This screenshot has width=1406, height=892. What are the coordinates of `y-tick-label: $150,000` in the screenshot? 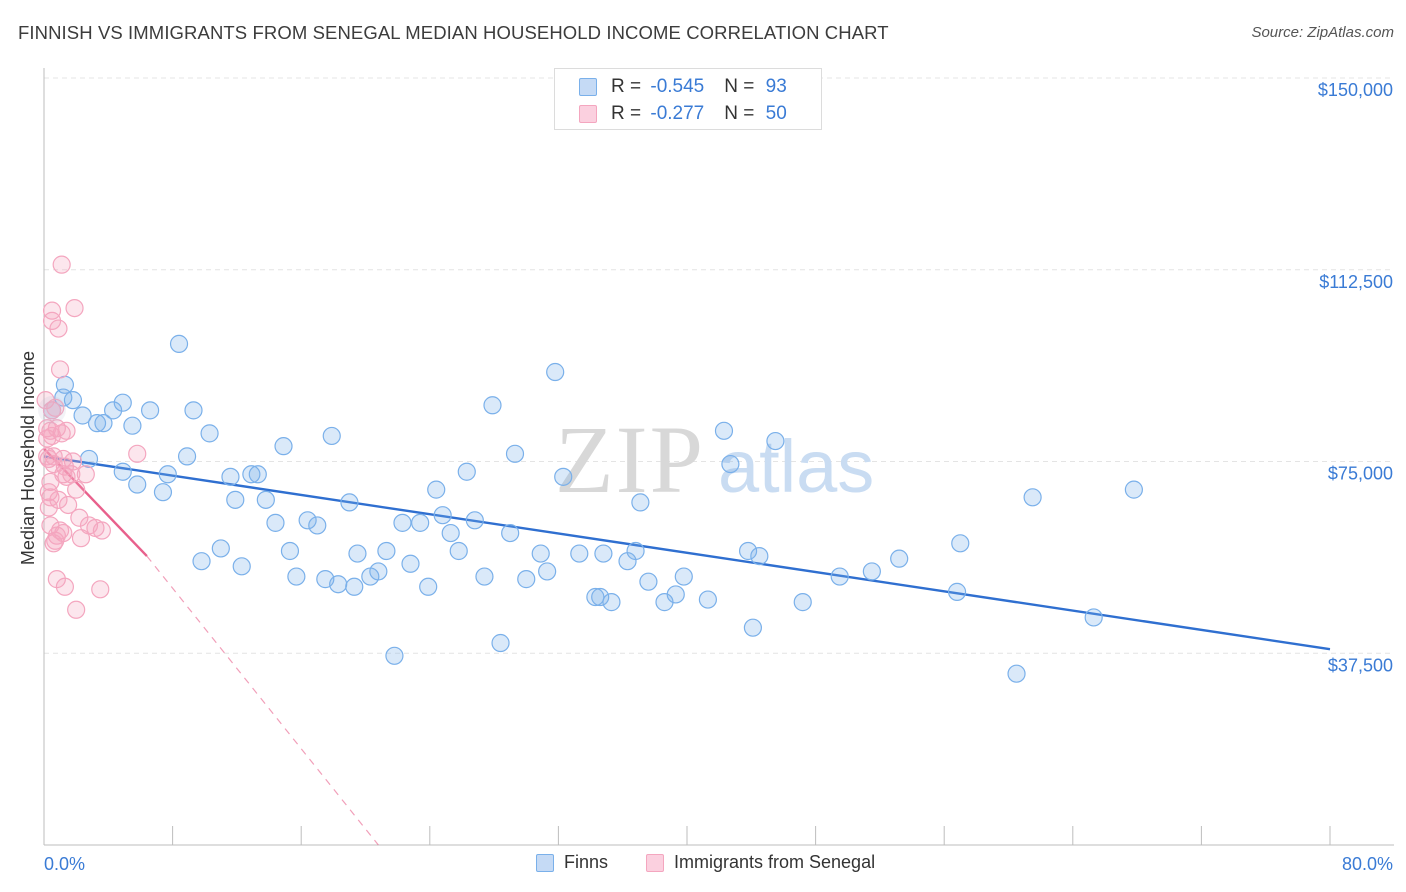 It's located at (1355, 90).